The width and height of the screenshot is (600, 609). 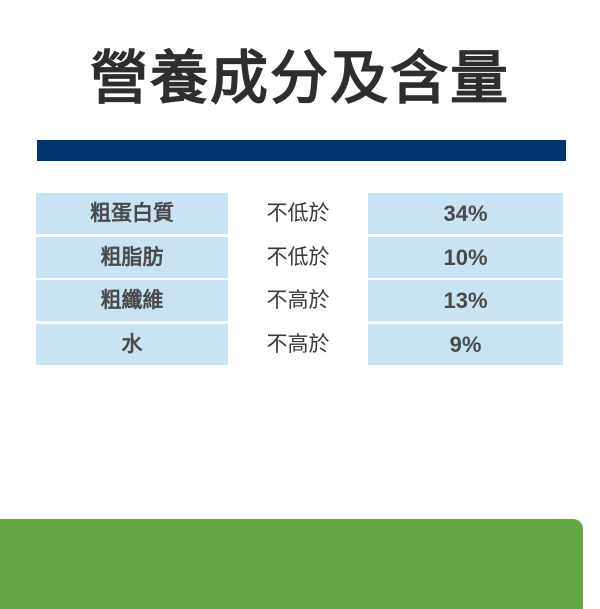 I want to click on nutrient-label: 粗纖維, so click(x=132, y=300).